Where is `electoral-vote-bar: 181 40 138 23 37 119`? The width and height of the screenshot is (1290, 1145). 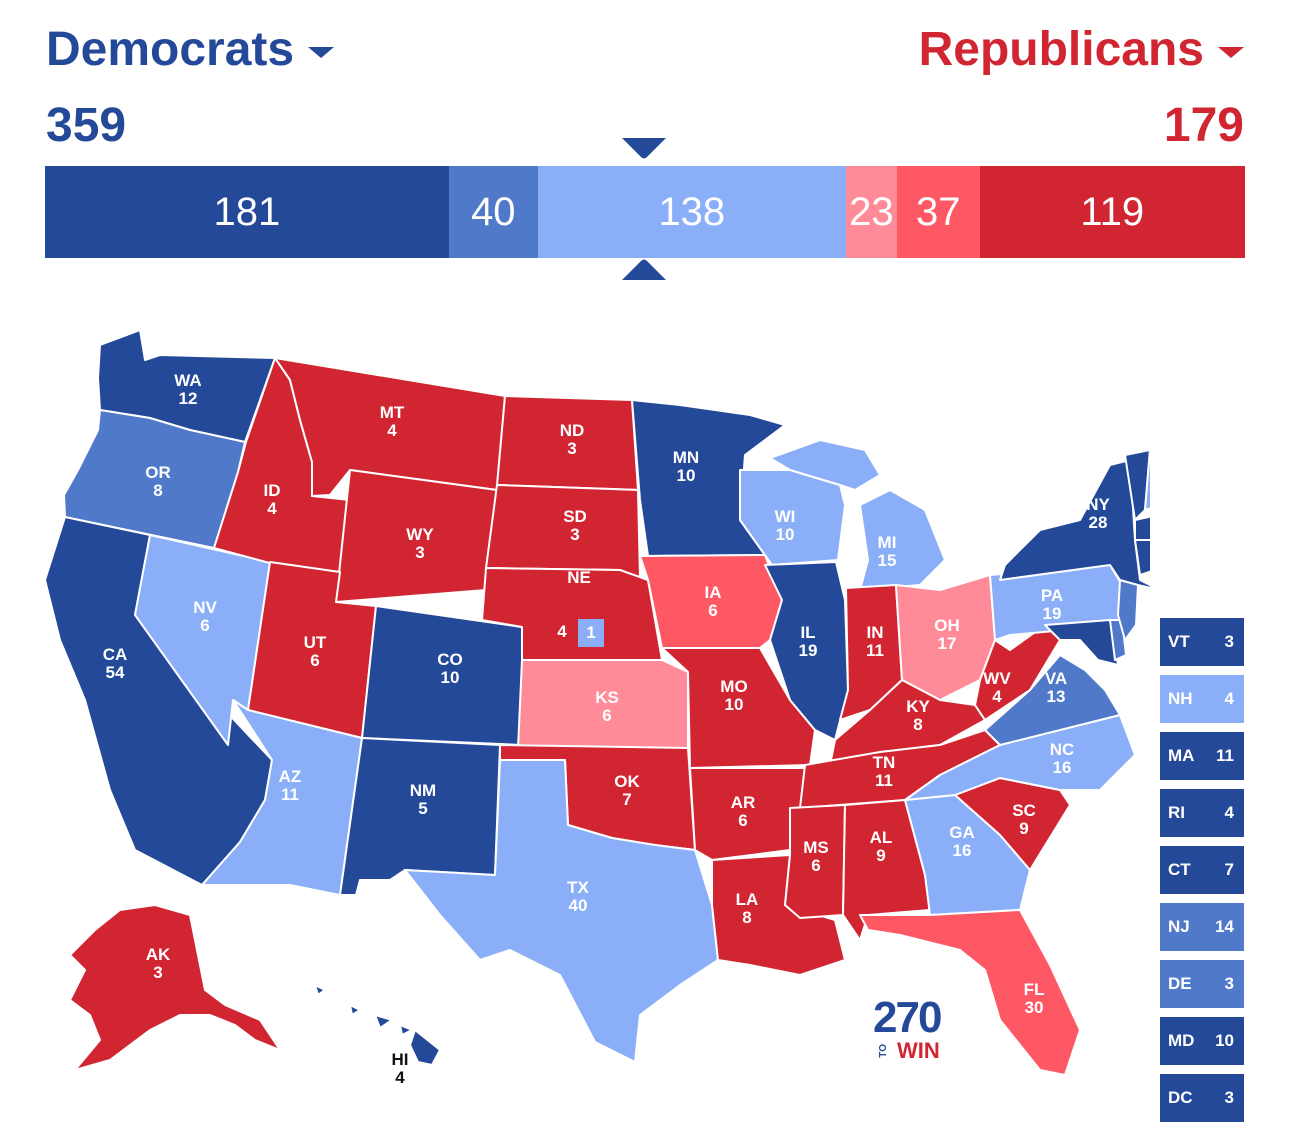 electoral-vote-bar: 181 40 138 23 37 119 is located at coordinates (645, 212).